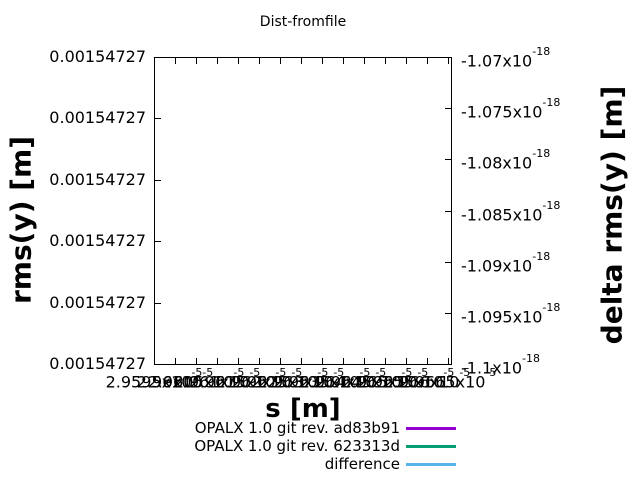 The image size is (640, 480). I want to click on x-tick-label: 2.962x10⁻⁵, so click(259, 379).